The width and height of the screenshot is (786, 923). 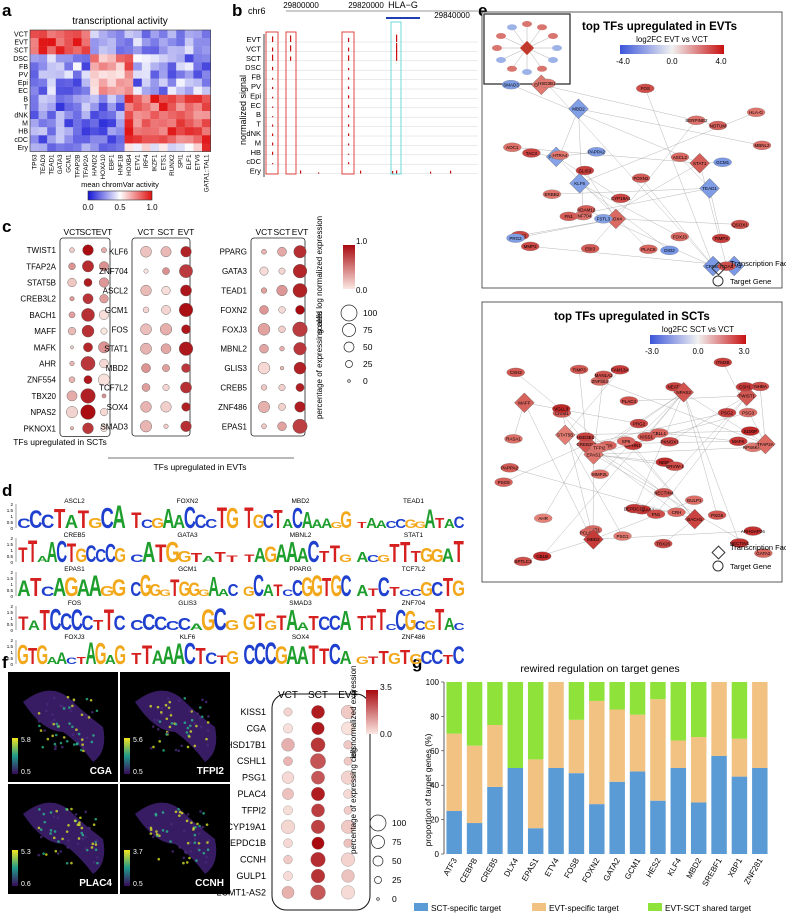 I want to click on legend-swatch, so click(x=655, y=907).